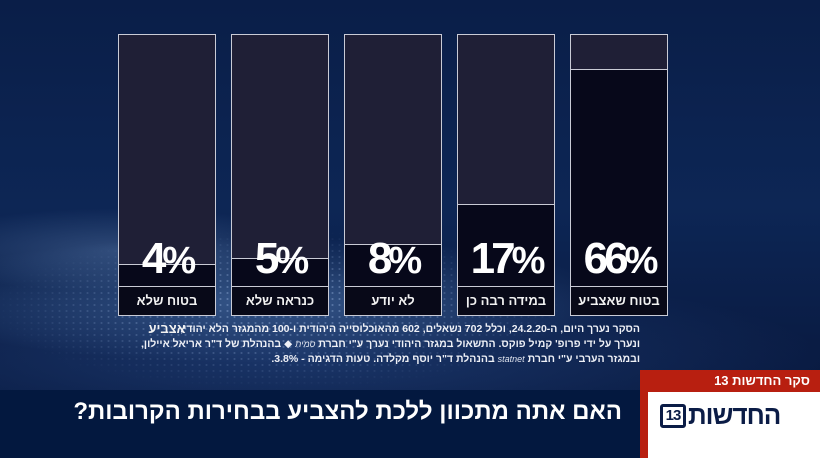  I want to click on bar-value: 4%, so click(168, 258).